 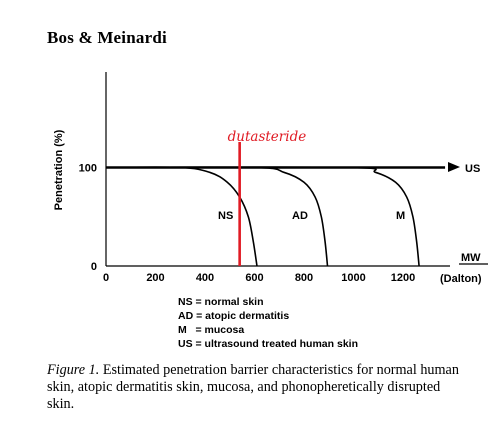 What do you see at coordinates (304, 278) in the screenshot?
I see `x-tick-label-800: 800` at bounding box center [304, 278].